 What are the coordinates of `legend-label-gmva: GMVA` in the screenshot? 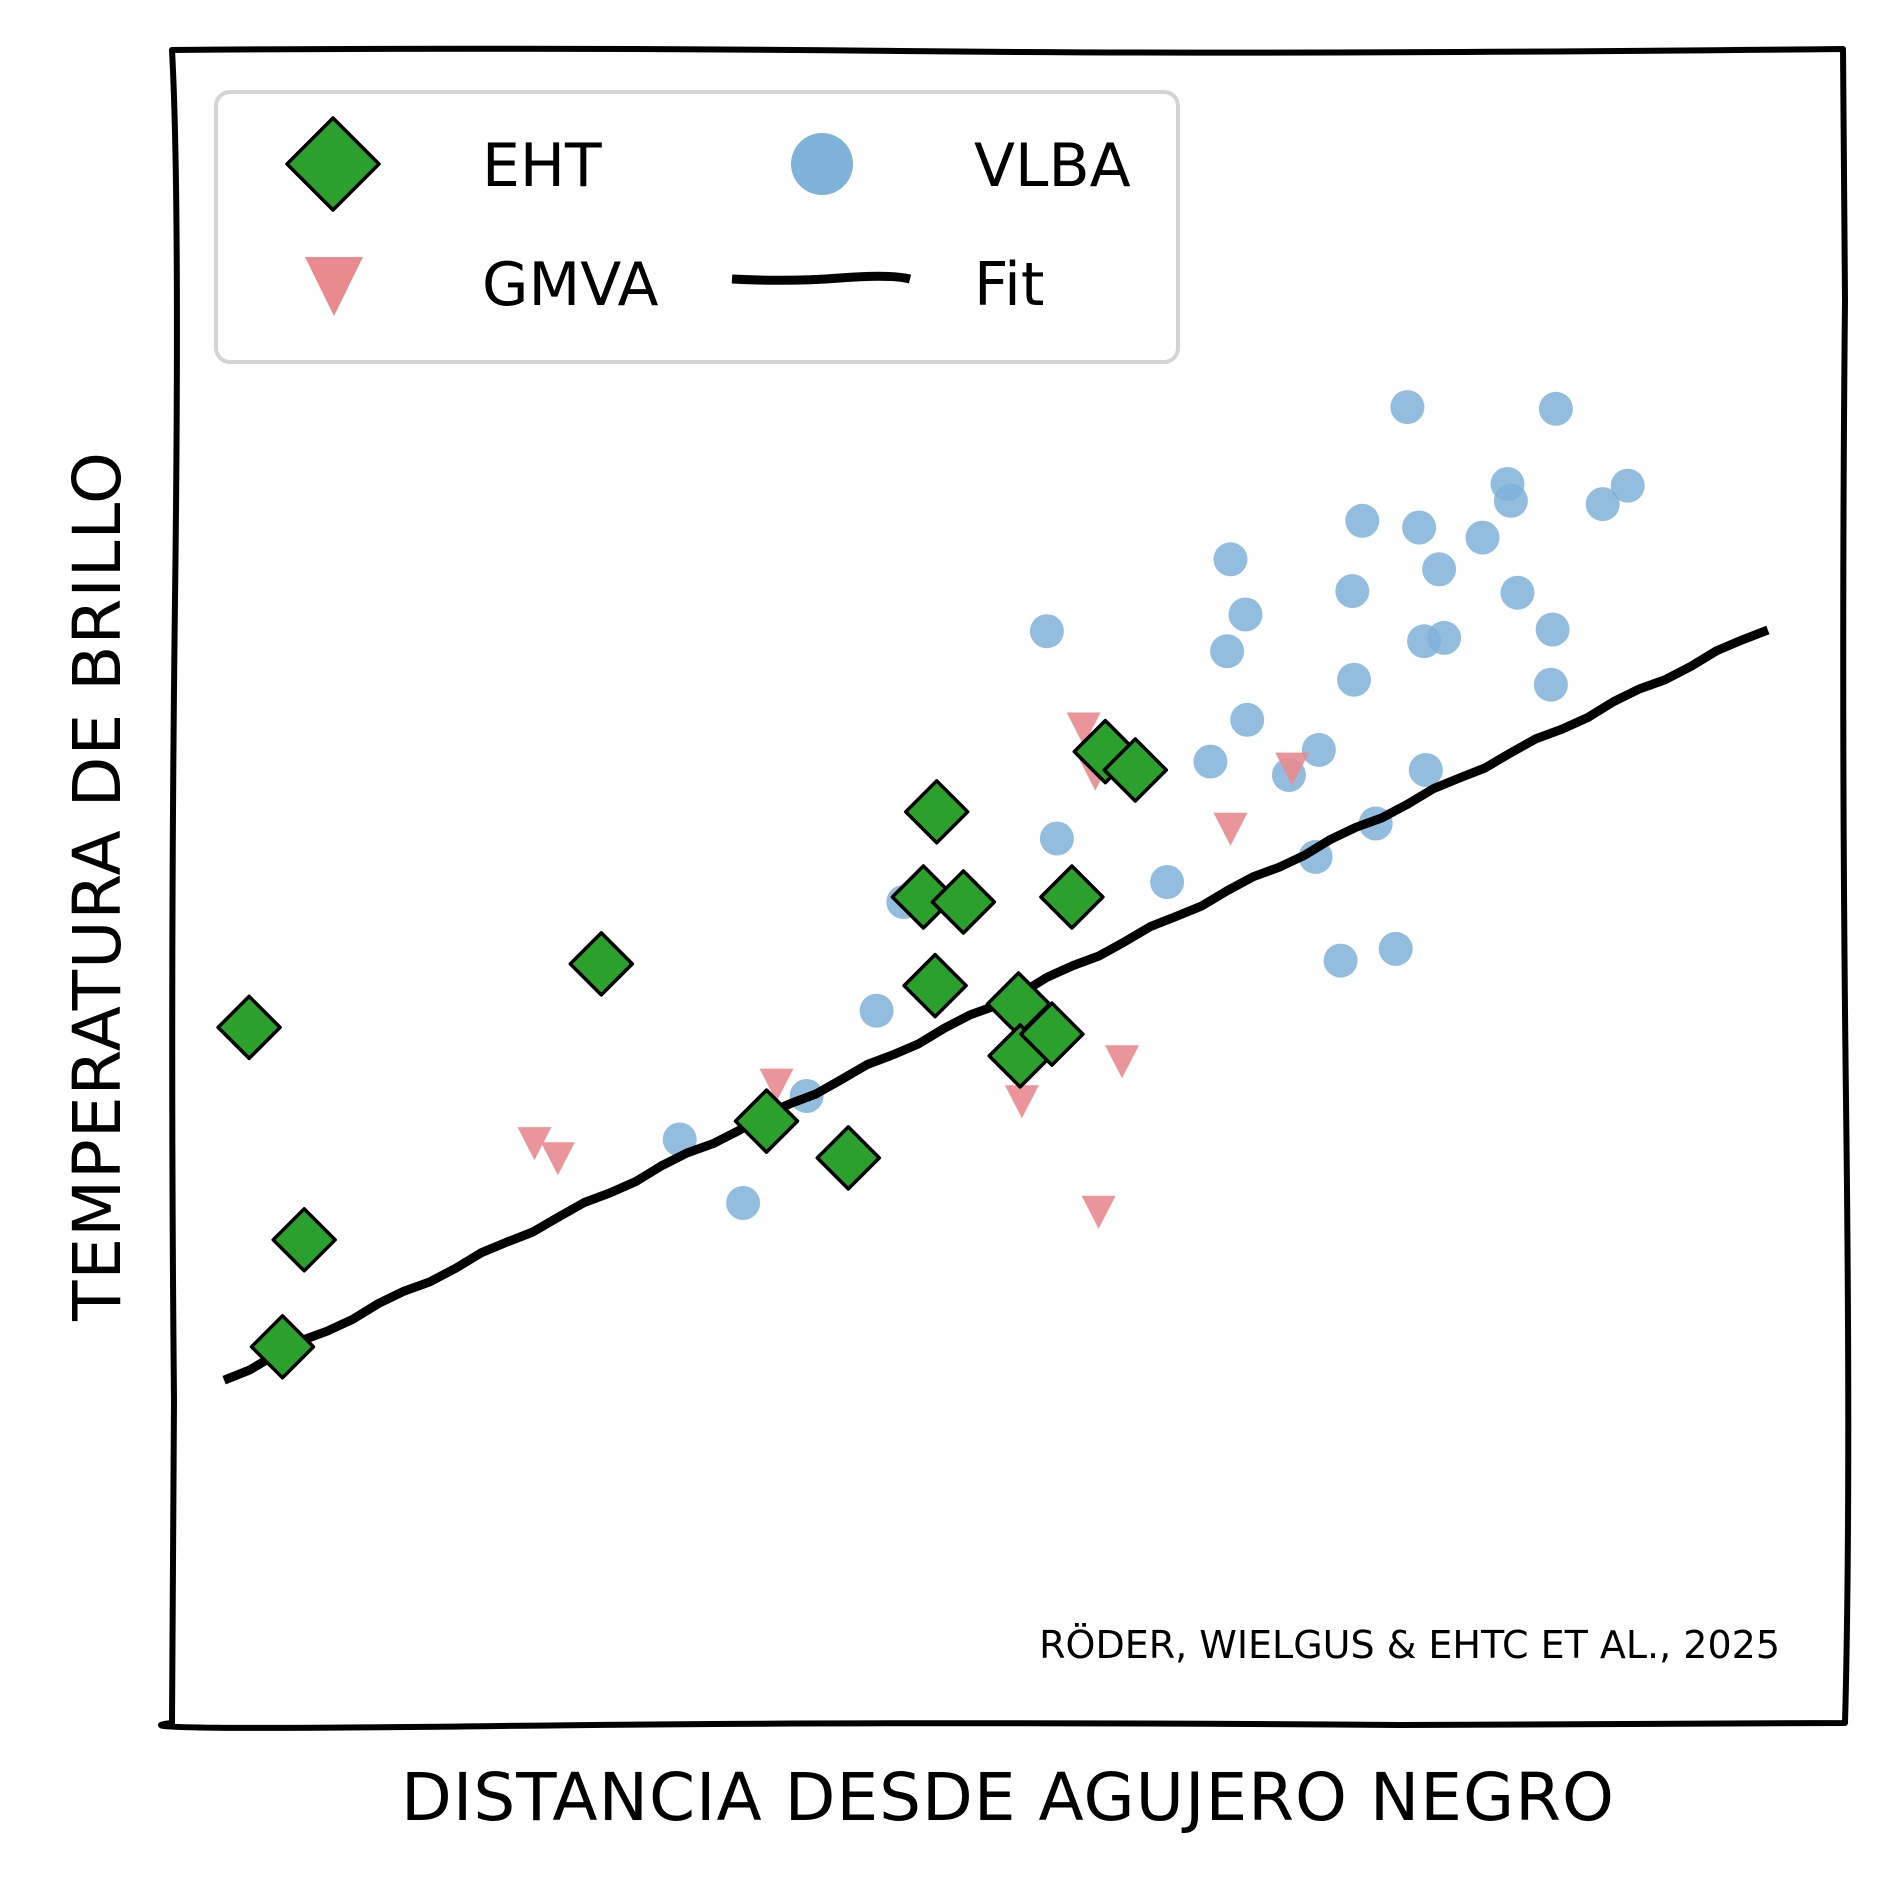 It's located at (570, 285).